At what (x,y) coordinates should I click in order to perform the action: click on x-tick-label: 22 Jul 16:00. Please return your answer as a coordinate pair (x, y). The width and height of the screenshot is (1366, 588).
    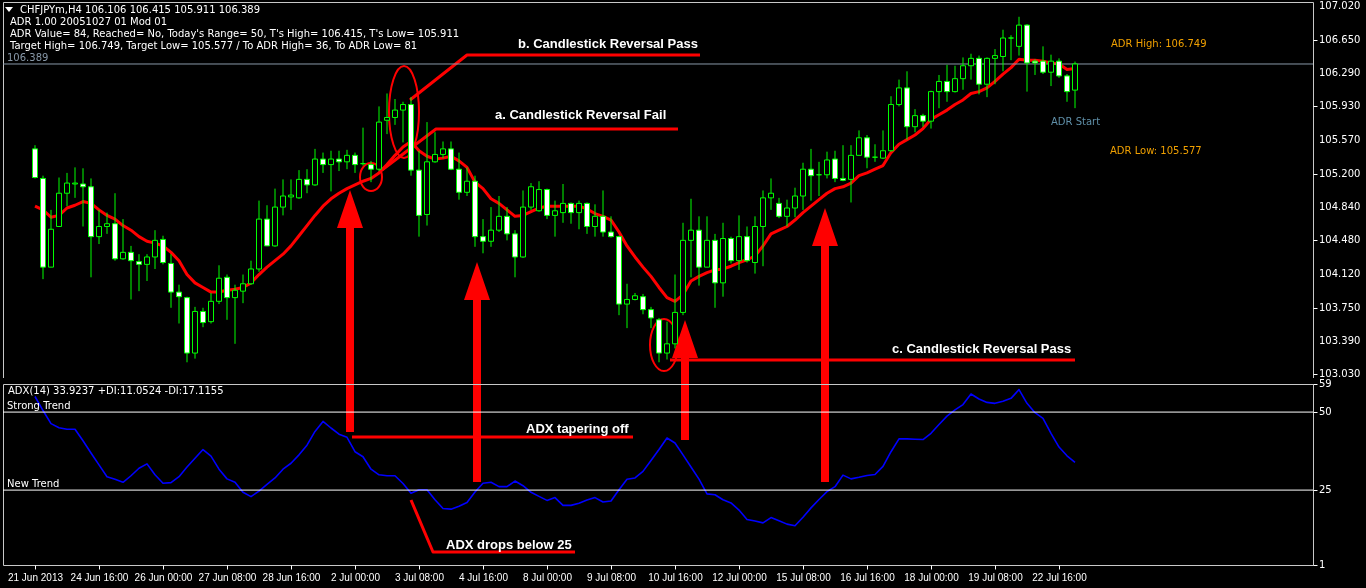
    Looking at the image, I should click on (1060, 577).